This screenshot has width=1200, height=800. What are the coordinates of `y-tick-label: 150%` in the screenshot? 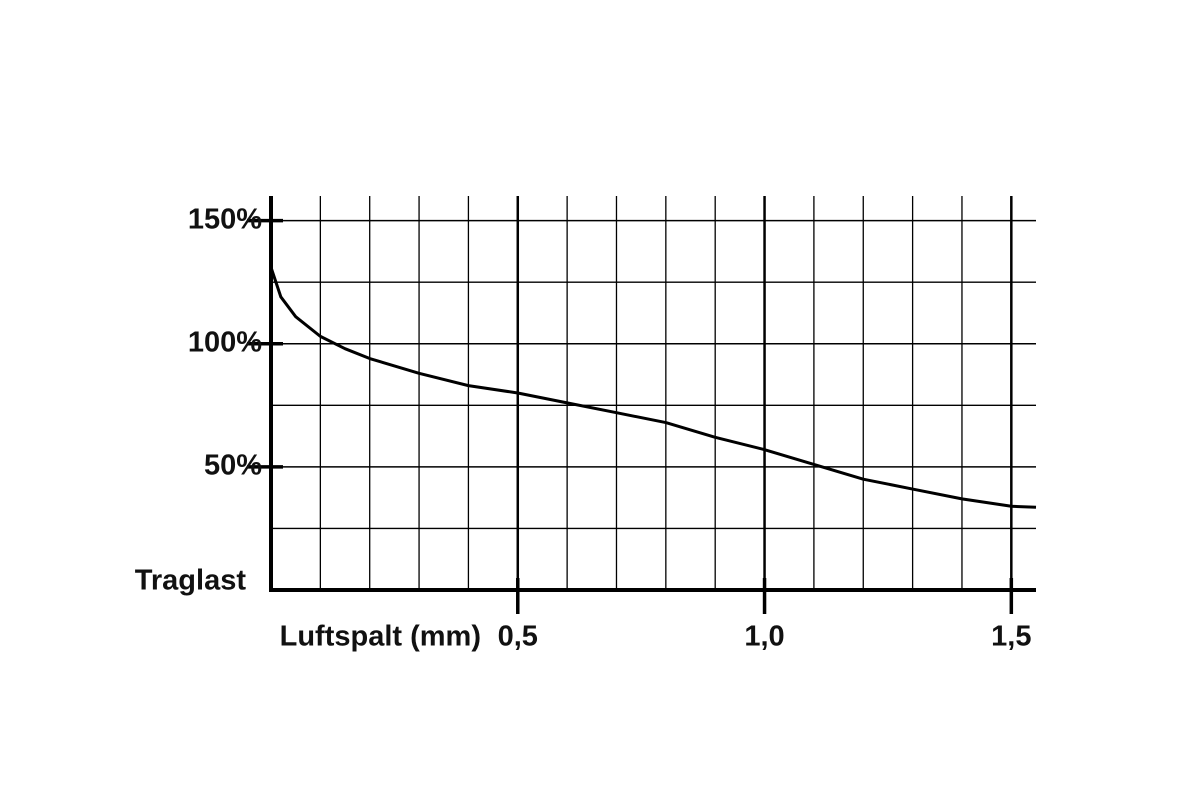 It's located at (225, 219).